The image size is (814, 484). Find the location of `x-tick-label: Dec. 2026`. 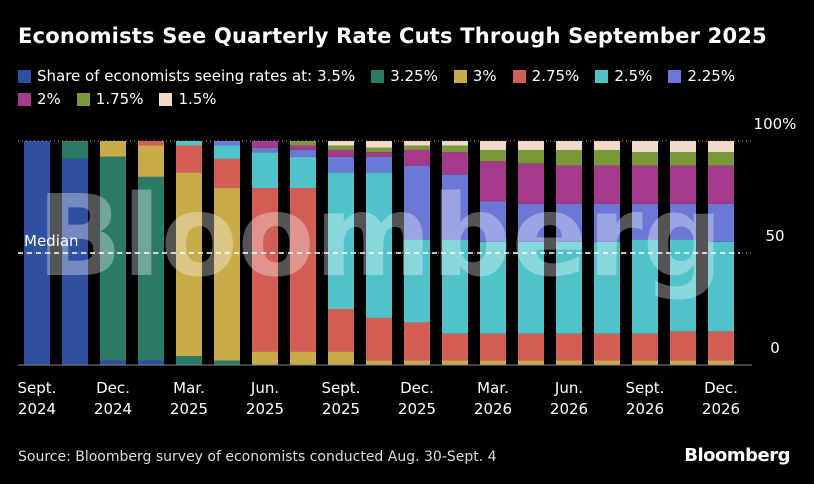

x-tick-label: Dec. 2026 is located at coordinates (721, 398).